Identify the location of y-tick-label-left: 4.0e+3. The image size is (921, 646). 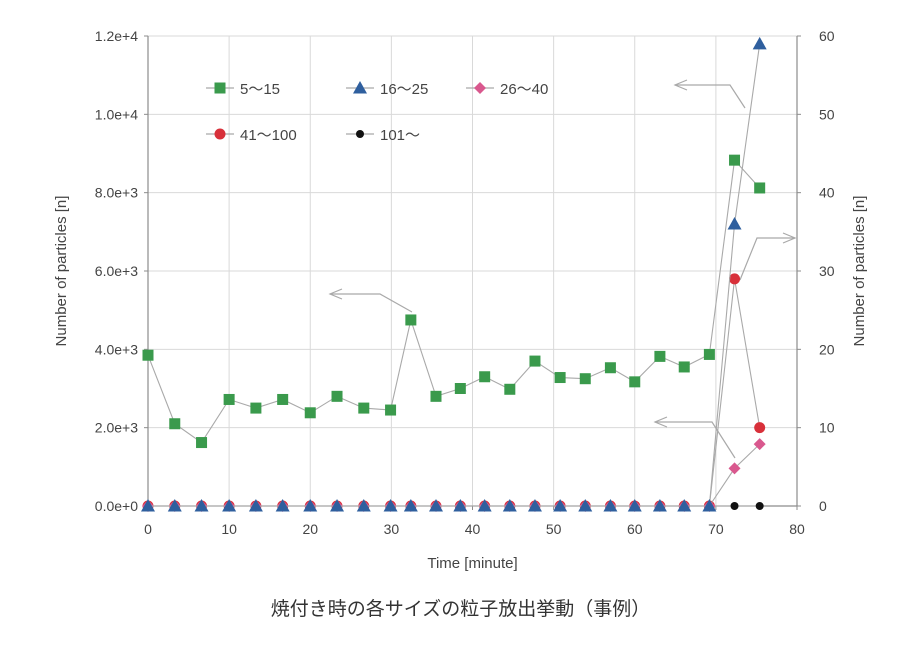
(116, 349).